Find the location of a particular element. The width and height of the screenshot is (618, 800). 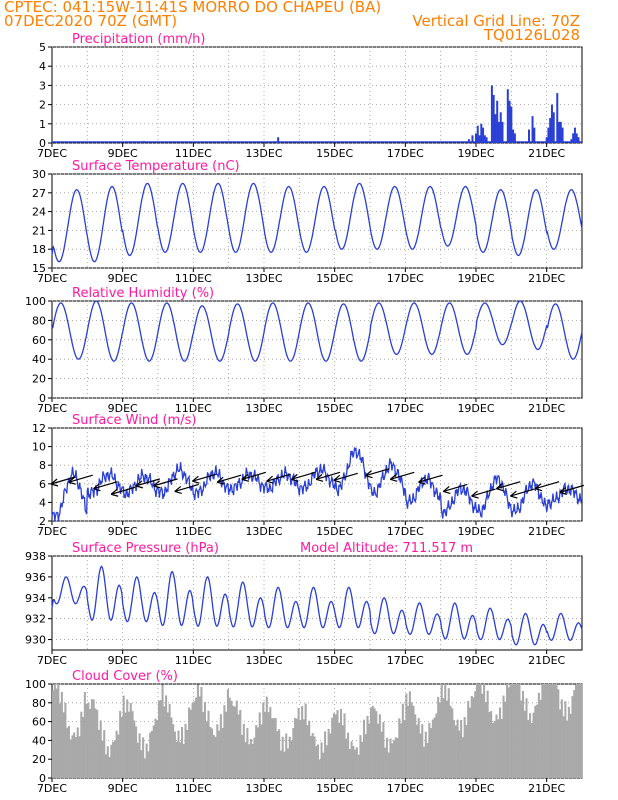

cloud-cover-xtick-label: 7DEC is located at coordinates (52, 788).